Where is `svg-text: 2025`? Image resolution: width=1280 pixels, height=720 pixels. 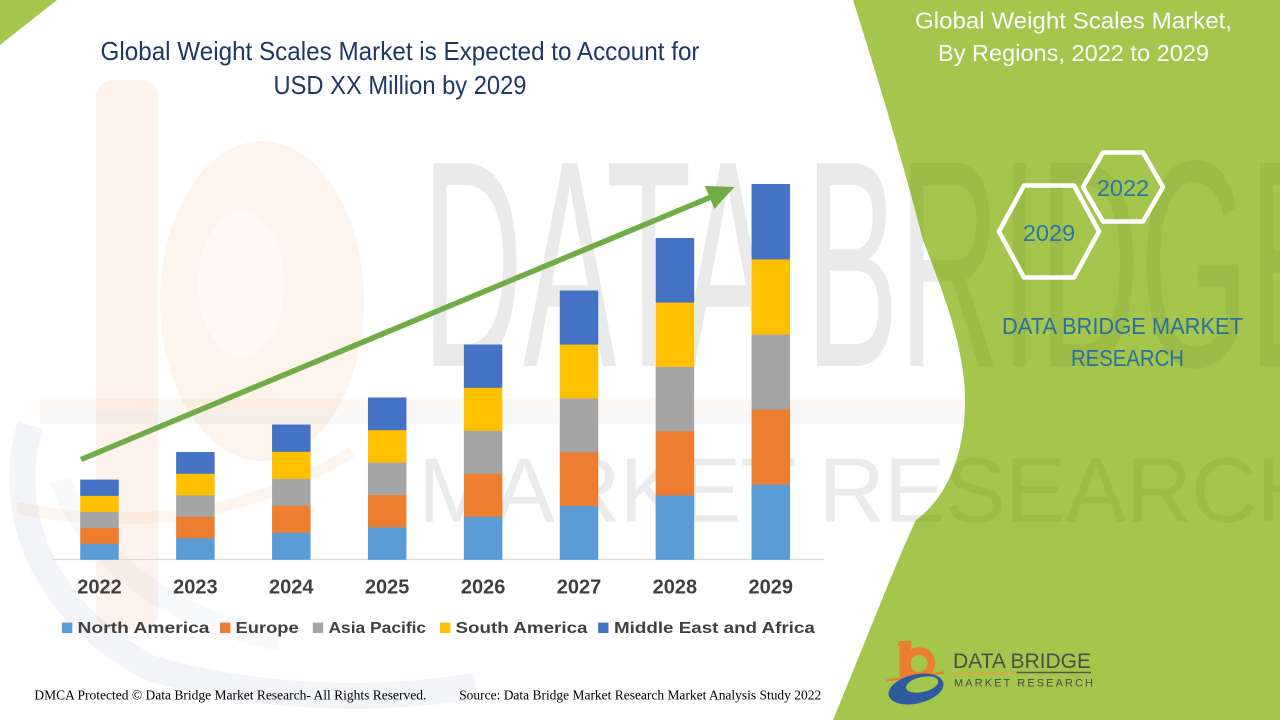 svg-text: 2025 is located at coordinates (387, 588).